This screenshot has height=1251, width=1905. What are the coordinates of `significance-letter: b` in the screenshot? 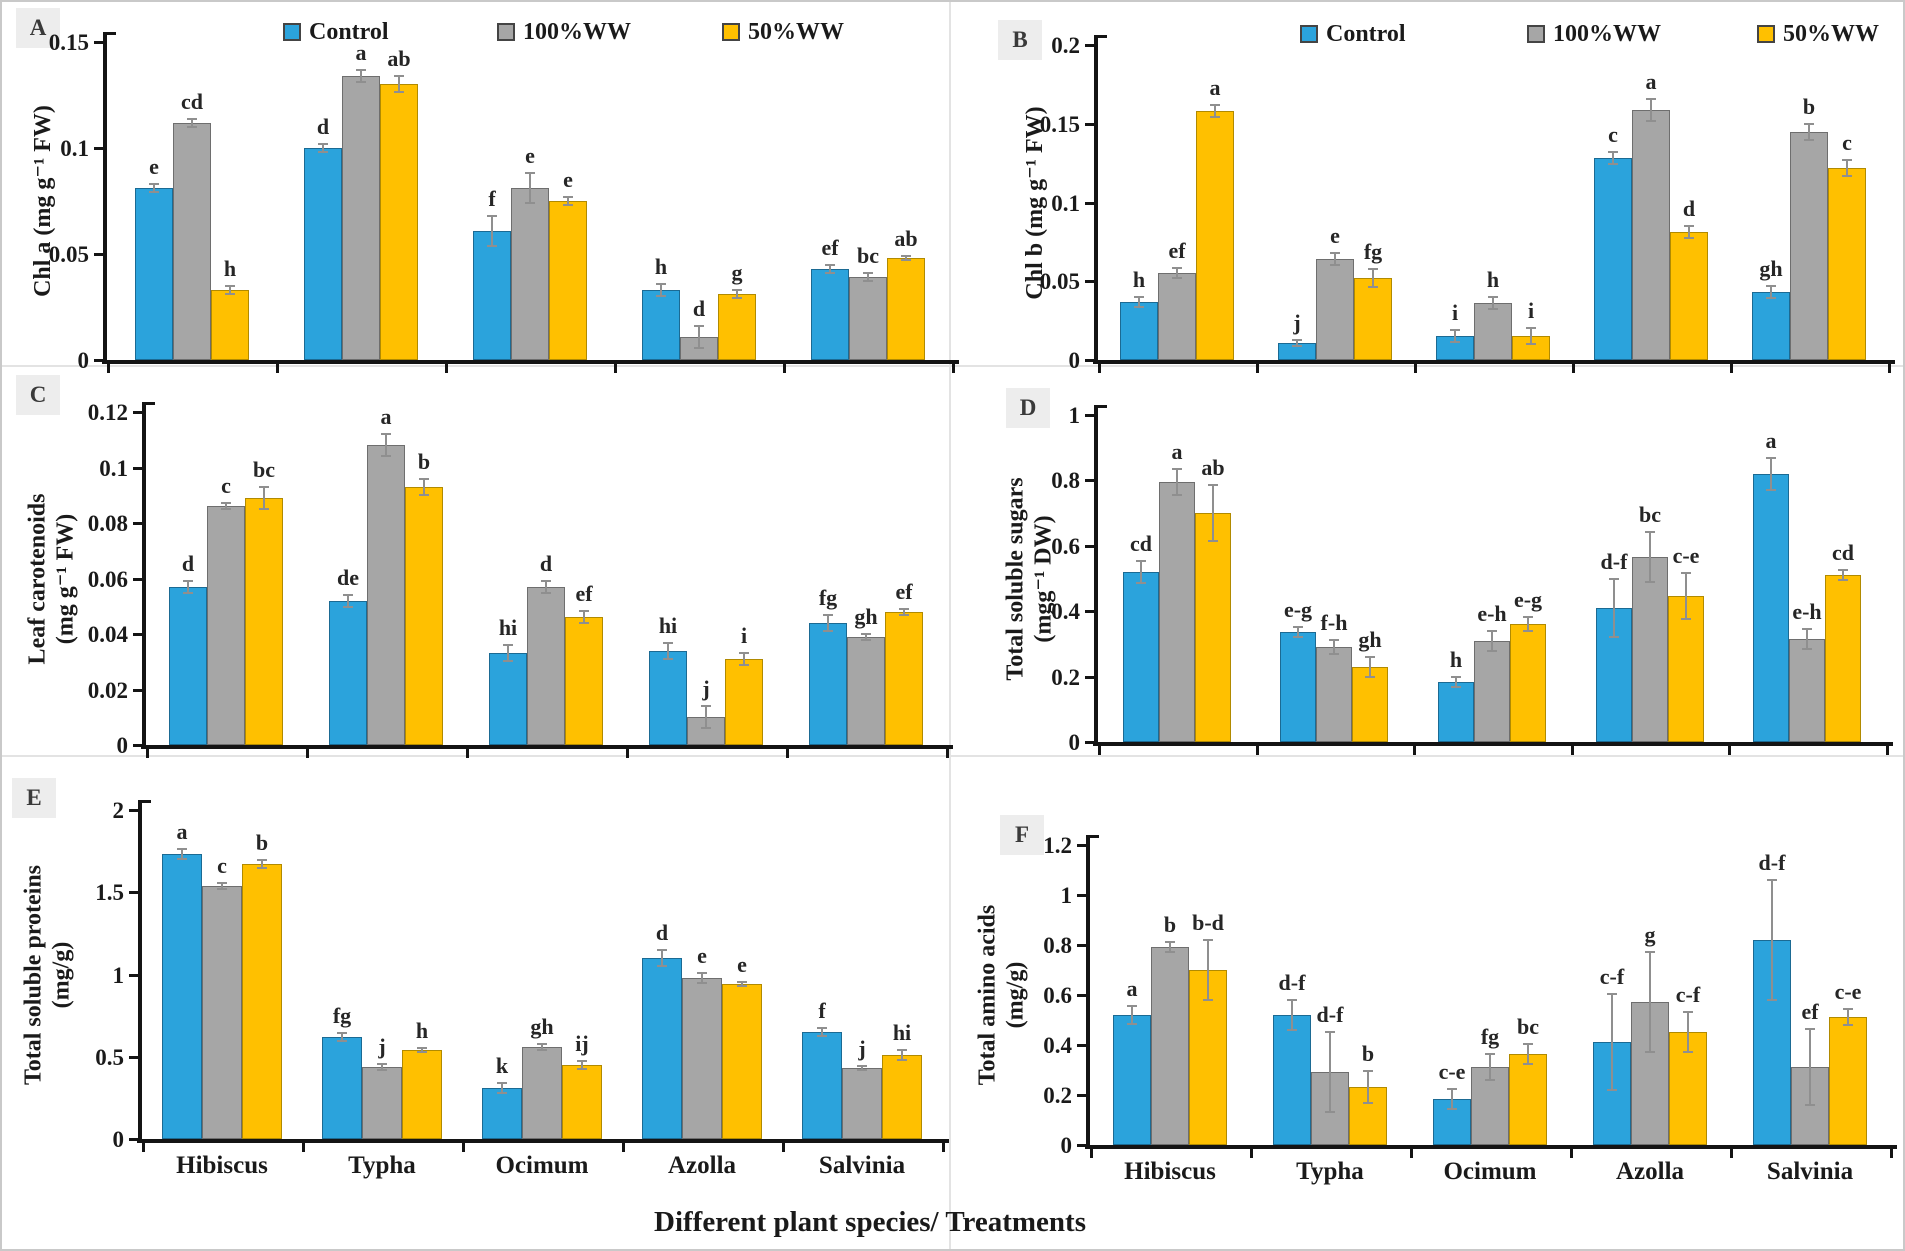 It's located at (262, 842).